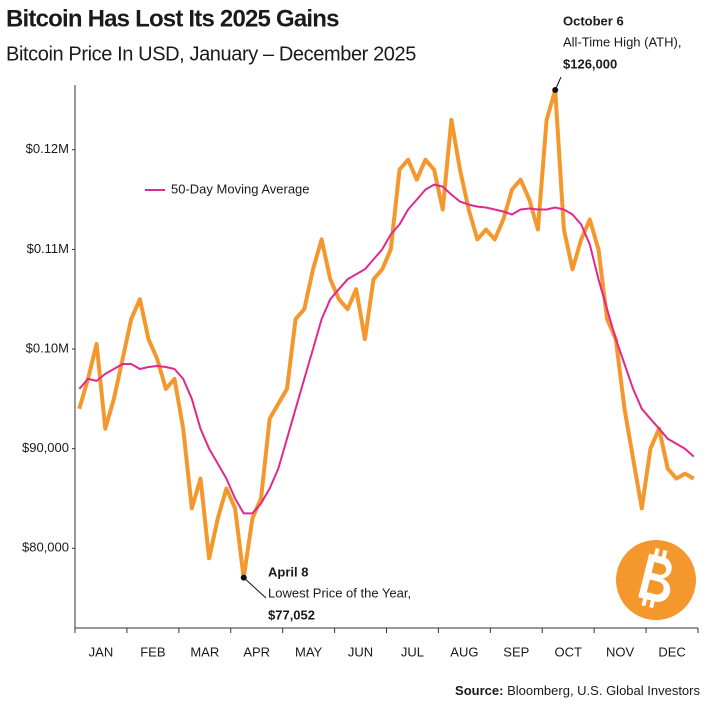  I want to click on y-tick-label: $90,000, so click(45, 447).